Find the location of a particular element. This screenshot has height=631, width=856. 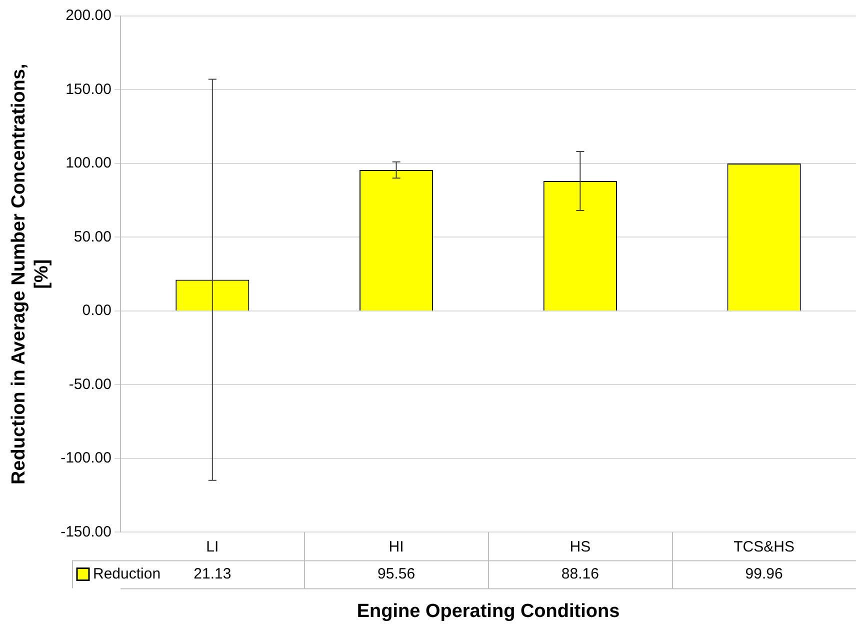

y-tick-label: 50.00 is located at coordinates (93, 237).